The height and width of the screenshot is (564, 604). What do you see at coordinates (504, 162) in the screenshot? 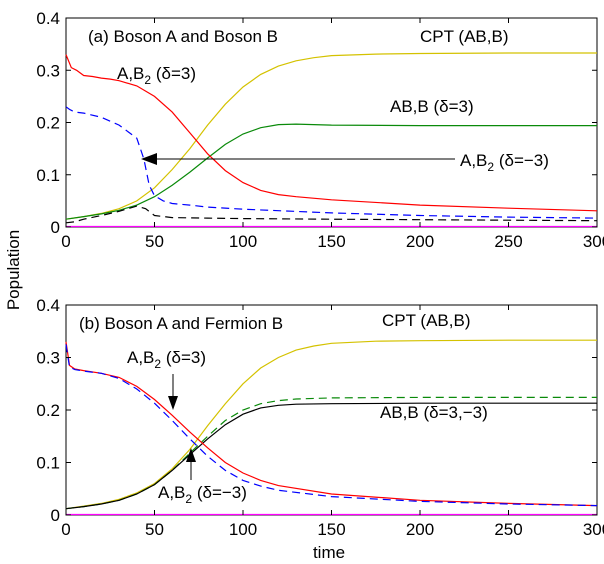
I see `annotation-ab2-neg-a: A,B2 (δ=−3)` at bounding box center [504, 162].